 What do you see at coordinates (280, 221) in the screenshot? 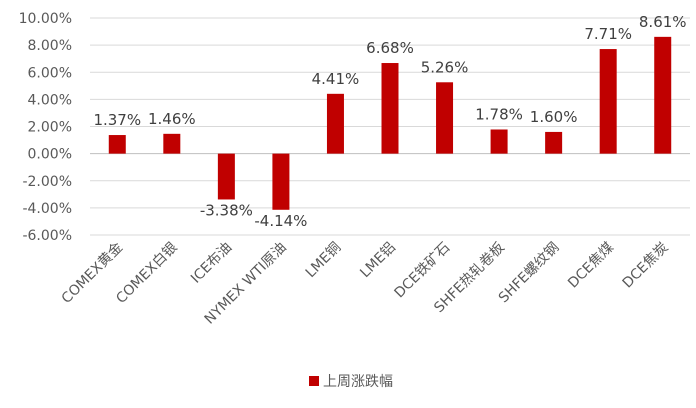
I see `data-label: -4.14%` at bounding box center [280, 221].